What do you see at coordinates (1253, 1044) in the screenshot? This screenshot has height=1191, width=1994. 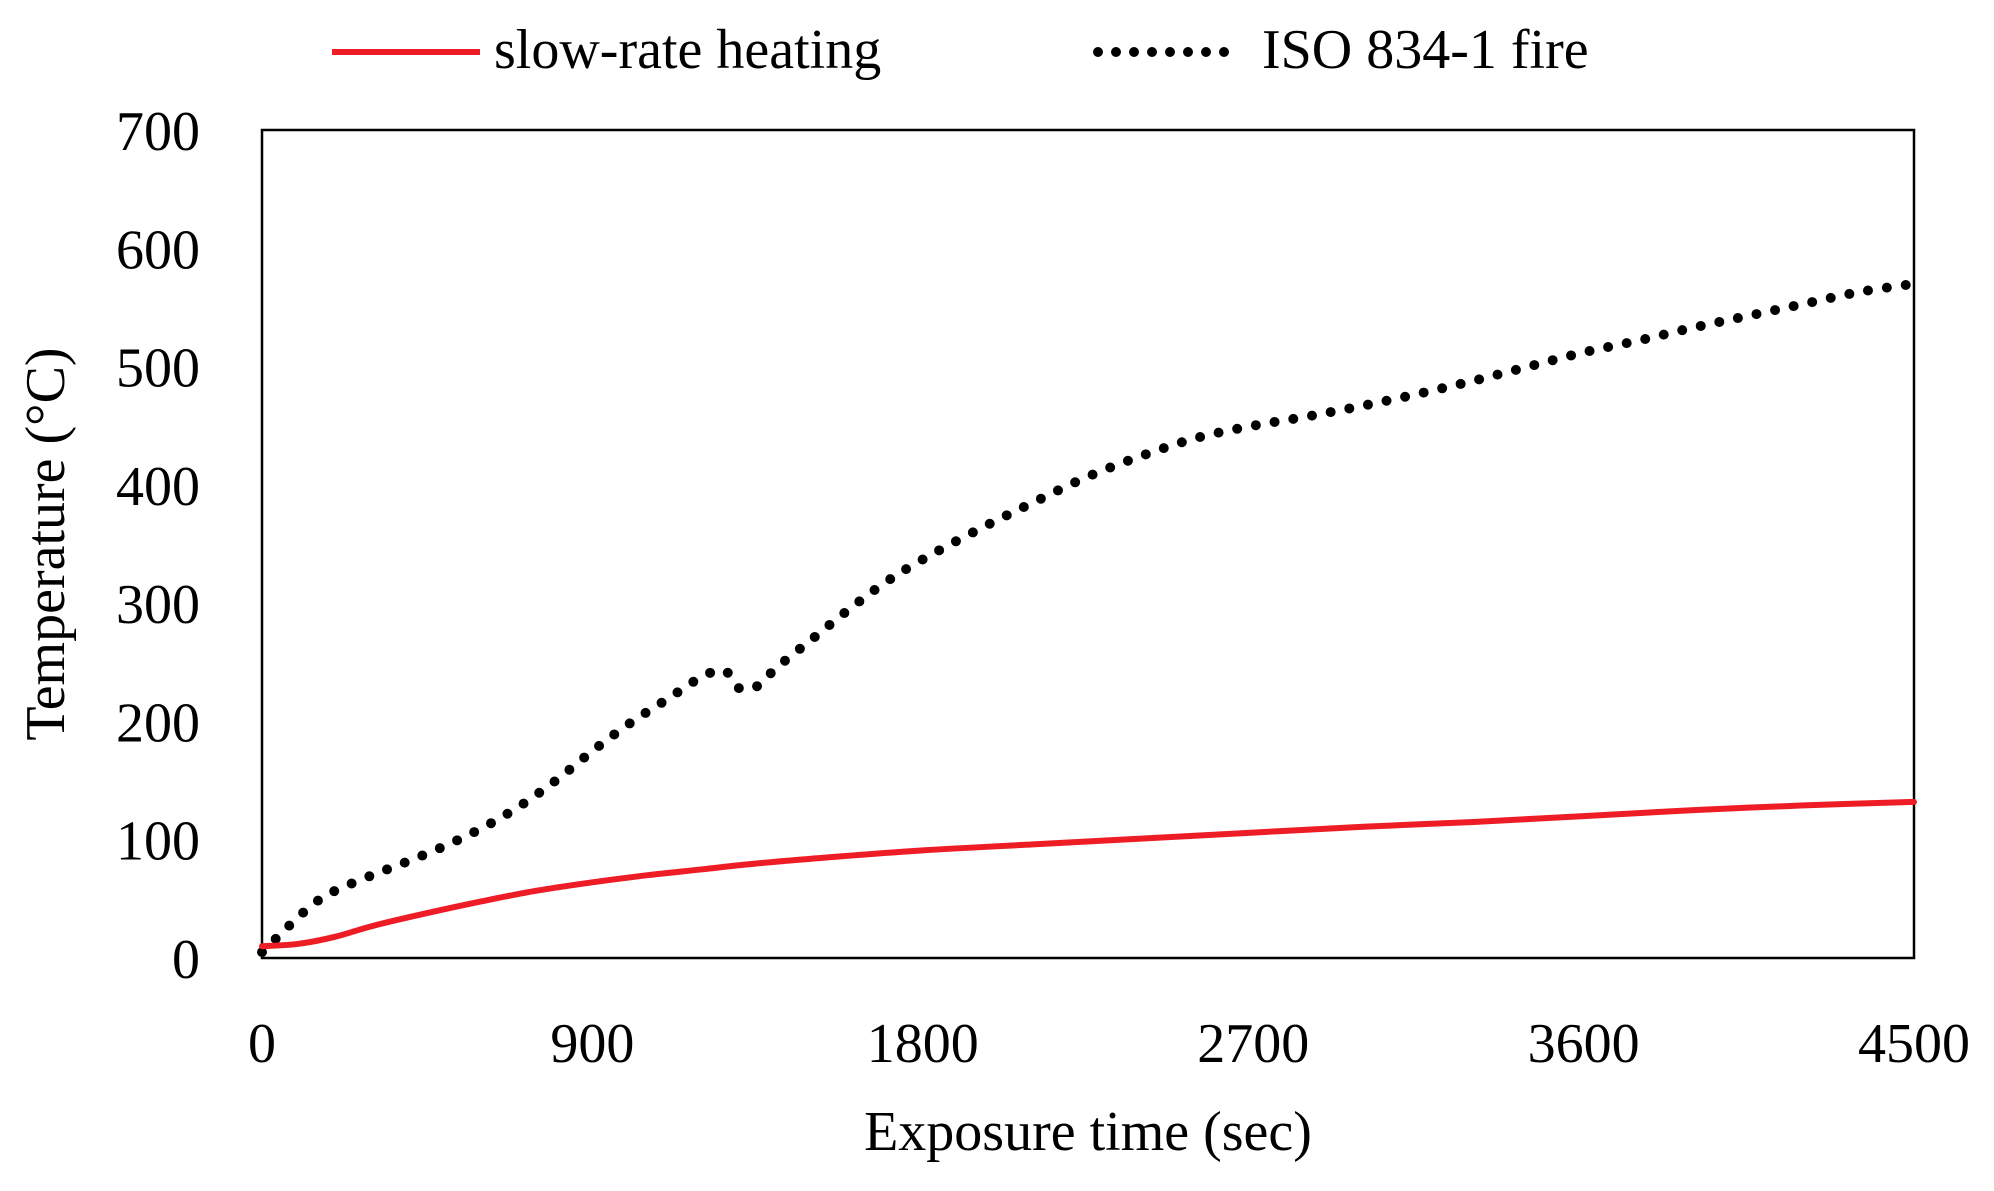 I see `x-tick-label: 2700` at bounding box center [1253, 1044].